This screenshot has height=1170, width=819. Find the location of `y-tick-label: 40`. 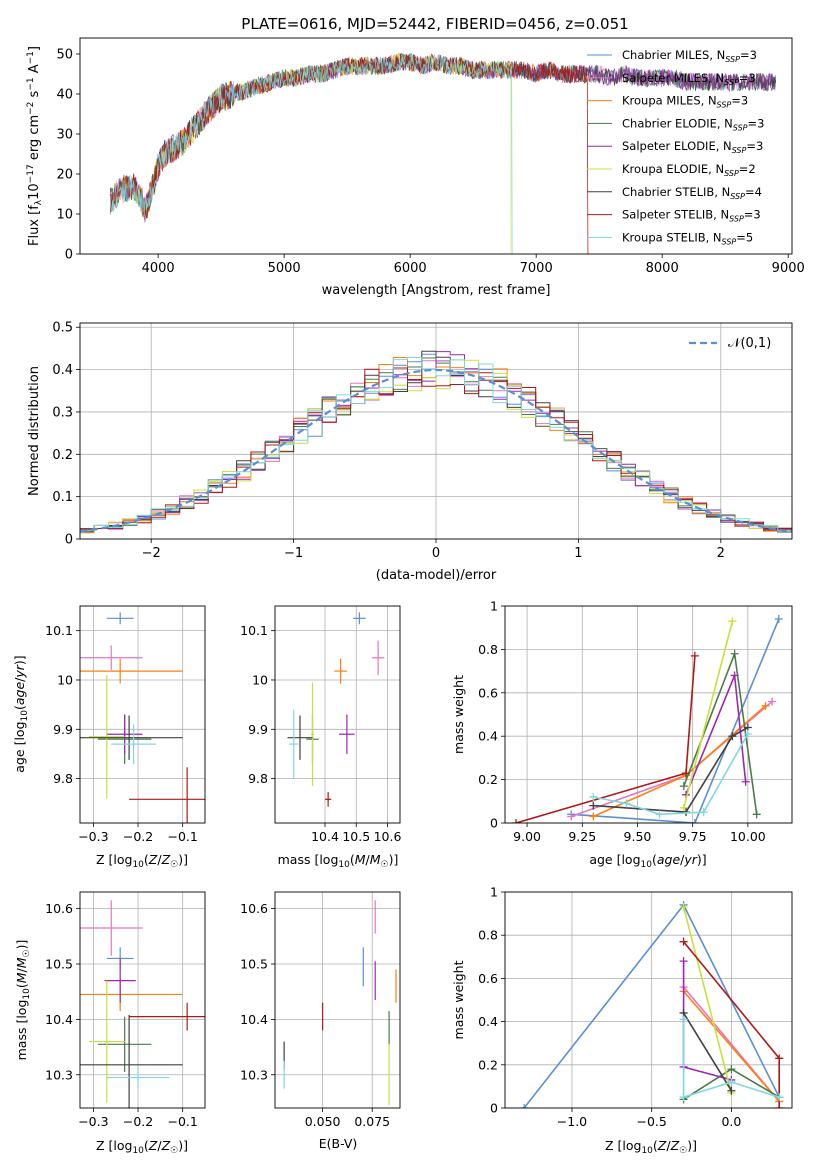

y-tick-label: 40 is located at coordinates (64, 95).